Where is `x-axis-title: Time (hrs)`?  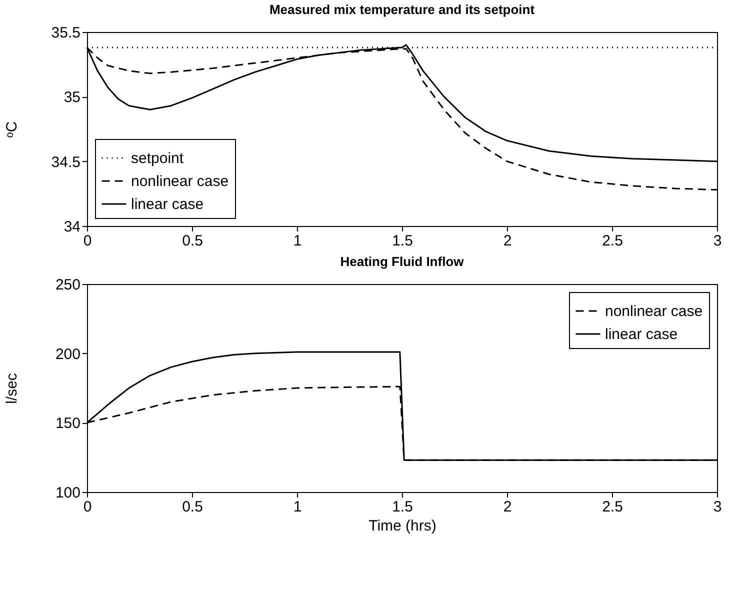
x-axis-title: Time (hrs) is located at coordinates (402, 526).